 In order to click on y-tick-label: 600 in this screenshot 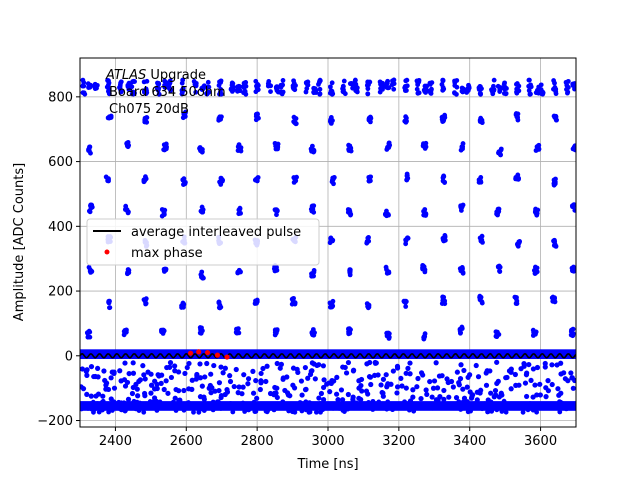, I will do `click(60, 162)`.